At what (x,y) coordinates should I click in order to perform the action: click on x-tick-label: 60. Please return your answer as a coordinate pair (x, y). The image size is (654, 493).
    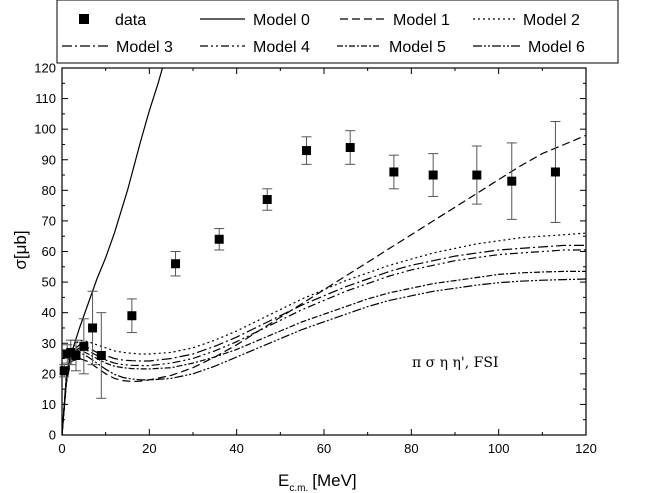
    Looking at the image, I should click on (324, 448).